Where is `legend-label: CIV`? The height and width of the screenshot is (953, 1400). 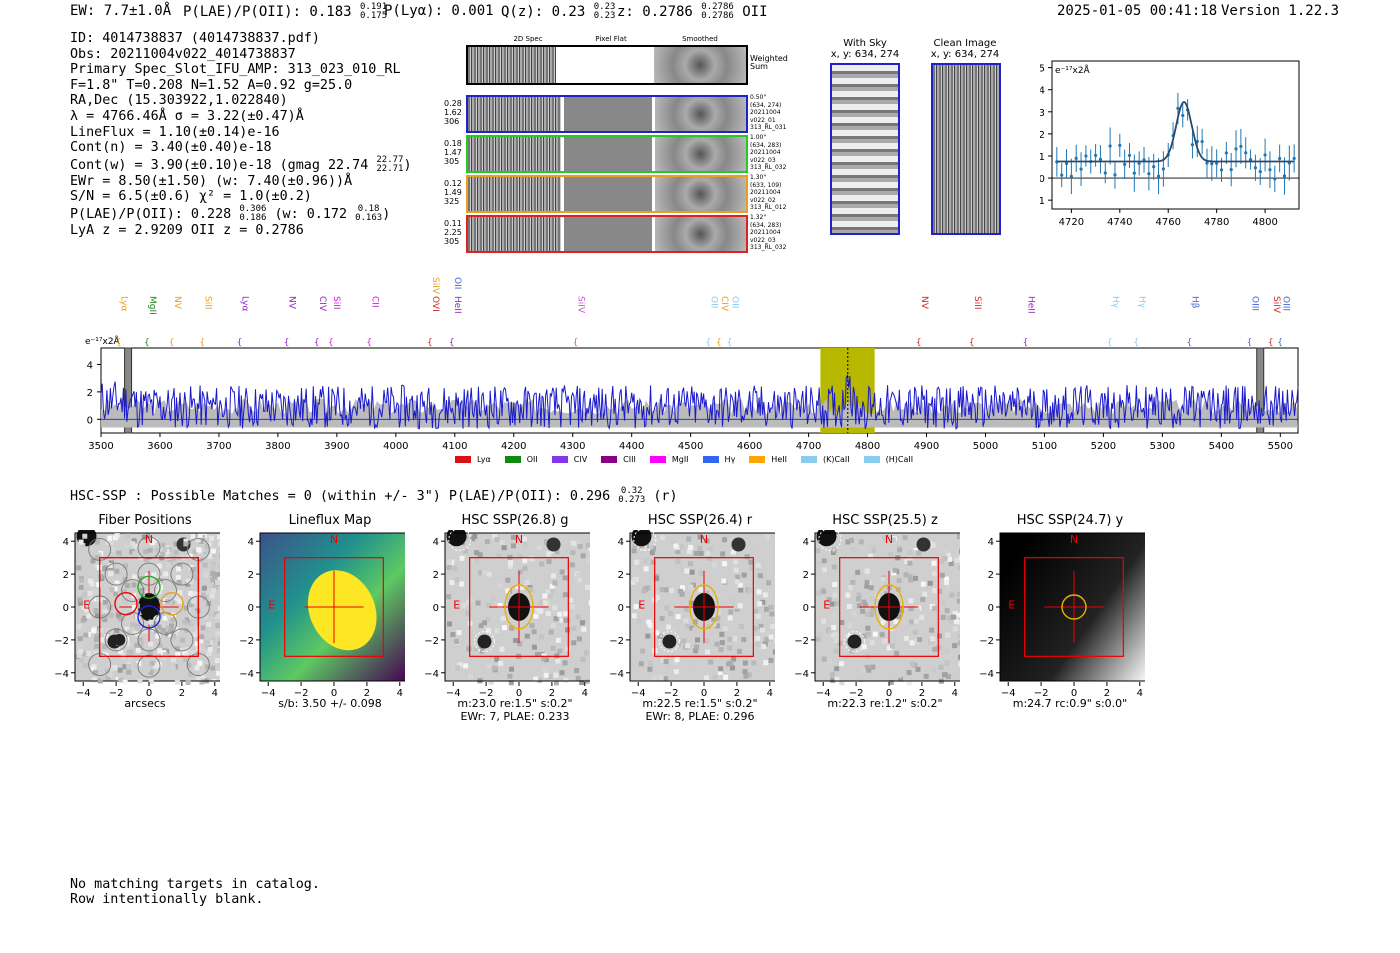 legend-label: CIV is located at coordinates (580, 459).